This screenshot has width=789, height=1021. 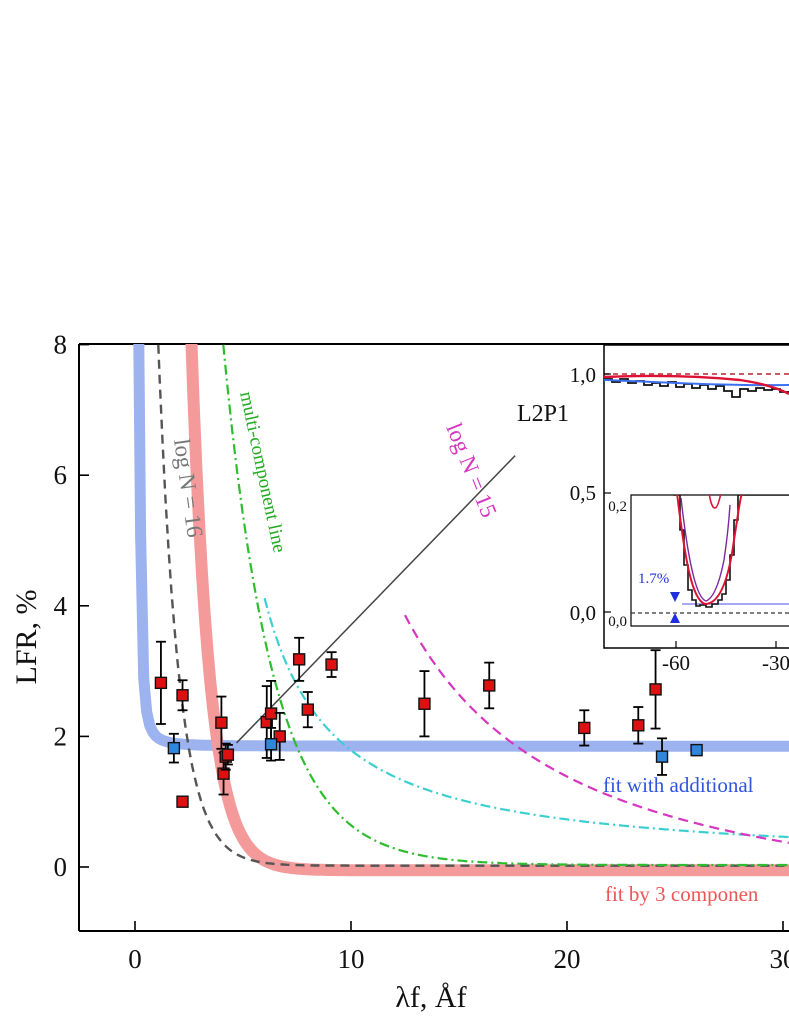 I want to click on y-tick-label: 8, so click(x=61, y=345).